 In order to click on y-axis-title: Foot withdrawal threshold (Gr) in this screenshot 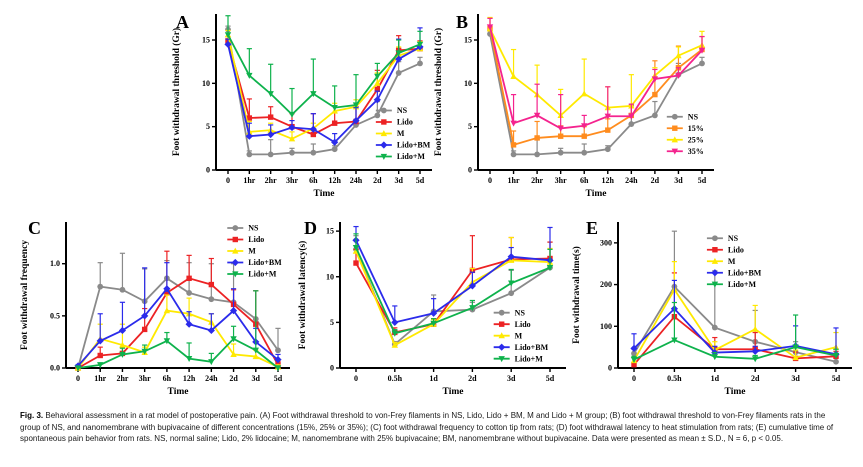, I will do `click(176, 92)`.